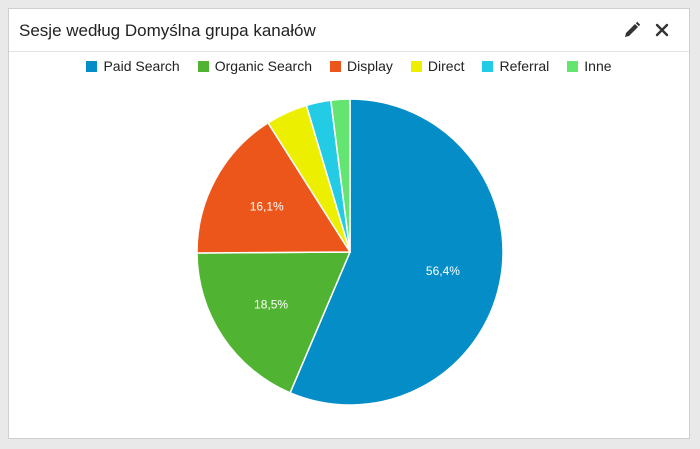 This screenshot has width=700, height=449. Describe the element at coordinates (632, 30) in the screenshot. I see `pencil-icon` at that location.